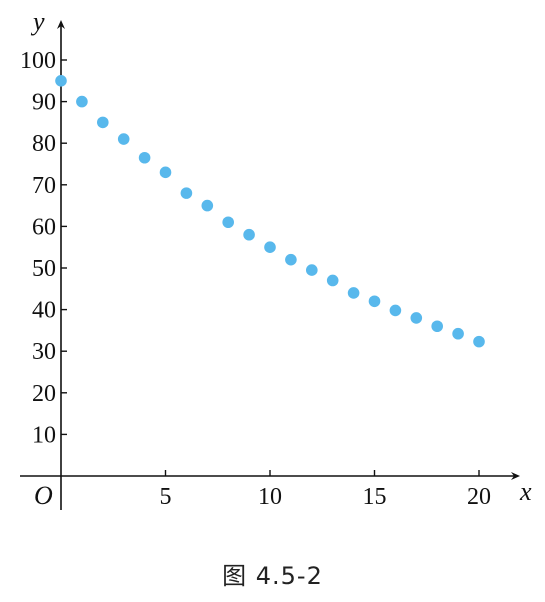 The height and width of the screenshot is (602, 545). Describe the element at coordinates (38, 61) in the screenshot. I see `y-tick-label: 100` at that location.